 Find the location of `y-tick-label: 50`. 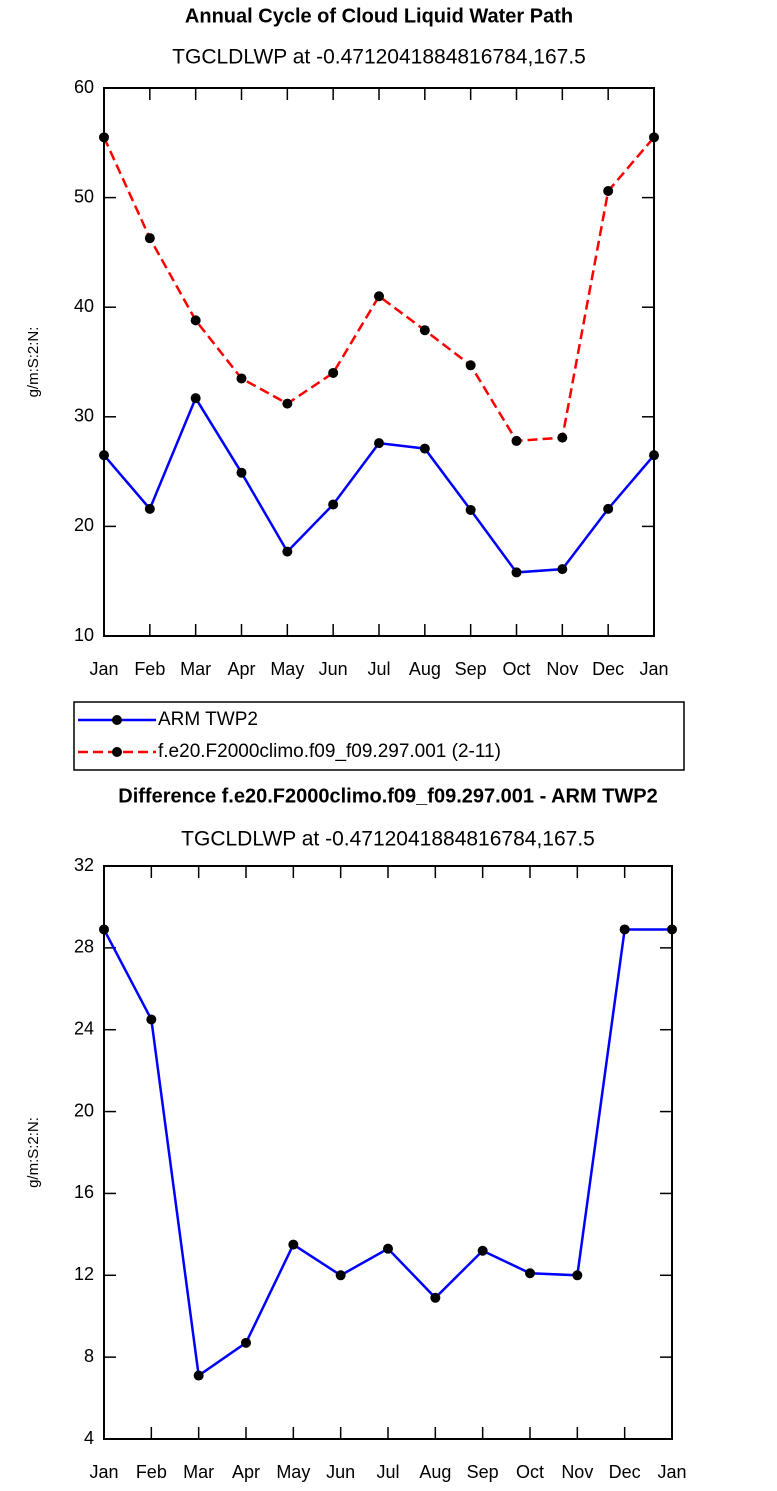

y-tick-label: 50 is located at coordinates (84, 196).